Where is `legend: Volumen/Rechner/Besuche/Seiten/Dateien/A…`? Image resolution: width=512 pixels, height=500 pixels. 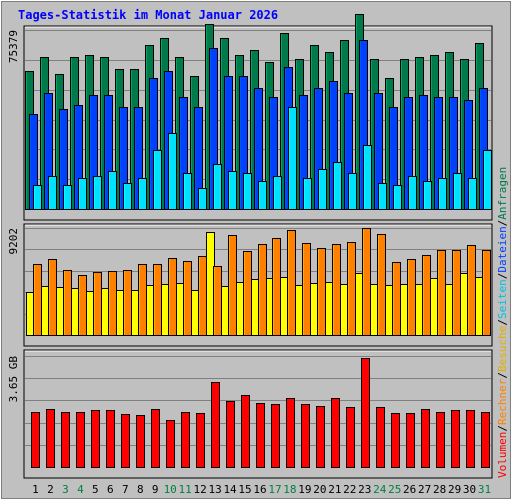
legend: Volumen/Rechner/Besuche/Seiten/Dateien/A… is located at coordinates (502, 322).